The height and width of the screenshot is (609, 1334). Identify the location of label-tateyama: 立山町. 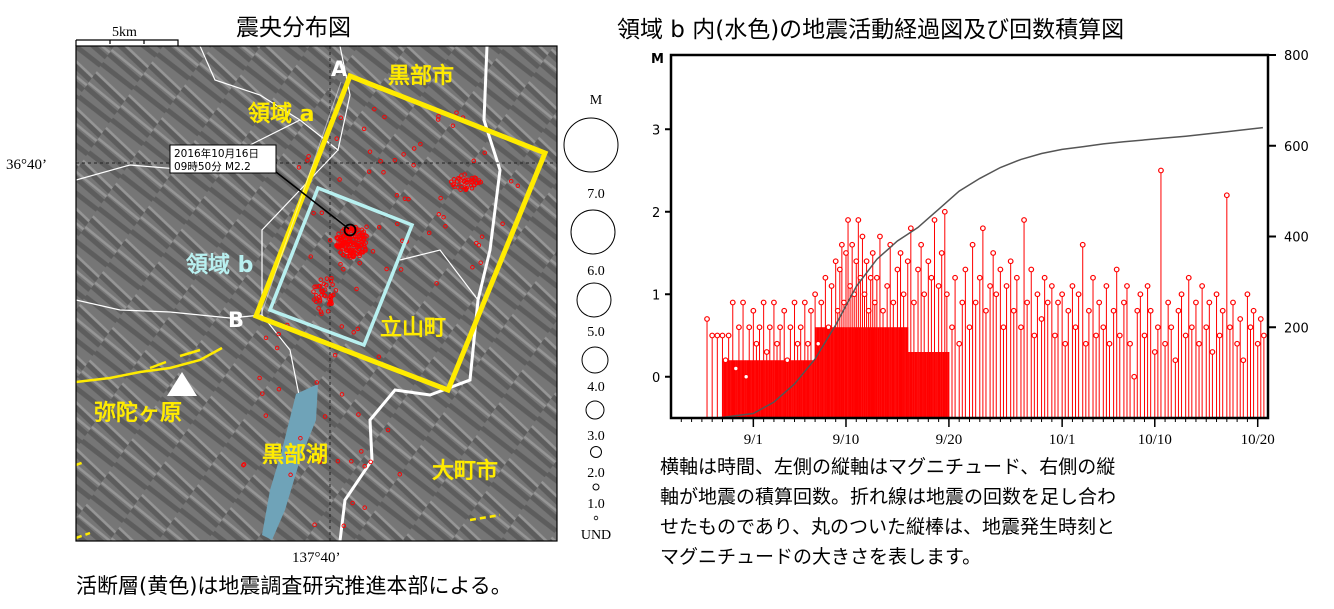
(413, 328).